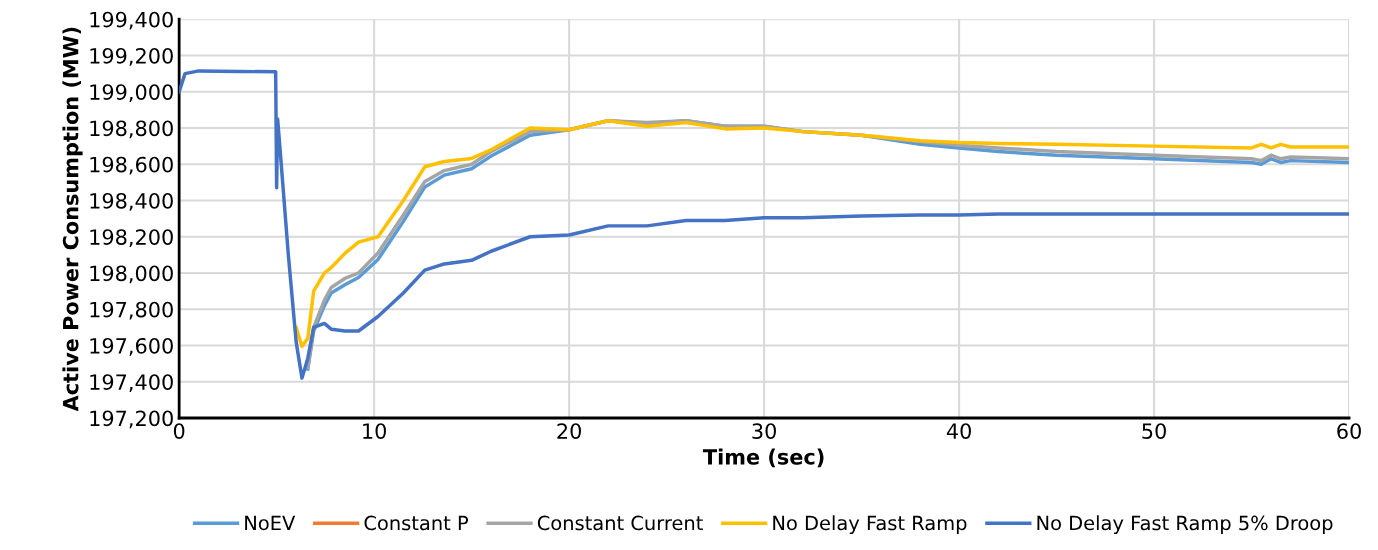  Describe the element at coordinates (1185, 525) in the screenshot. I see `legend-label: No Delay Fast Ramp 5% Droop` at that location.